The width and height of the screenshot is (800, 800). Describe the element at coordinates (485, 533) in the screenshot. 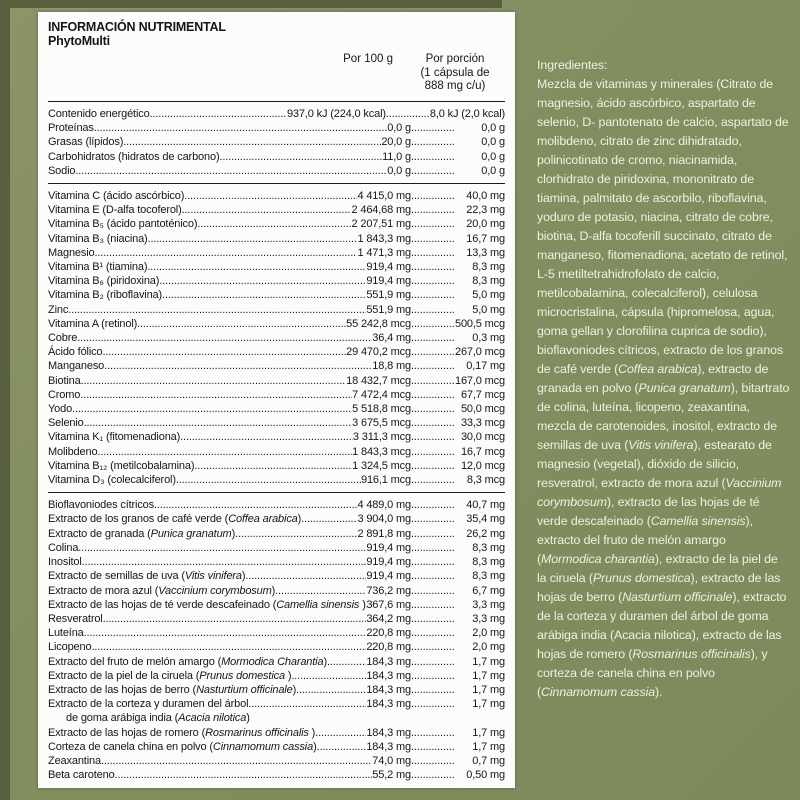

I see `value-per-portion: 26,2 mg` at that location.